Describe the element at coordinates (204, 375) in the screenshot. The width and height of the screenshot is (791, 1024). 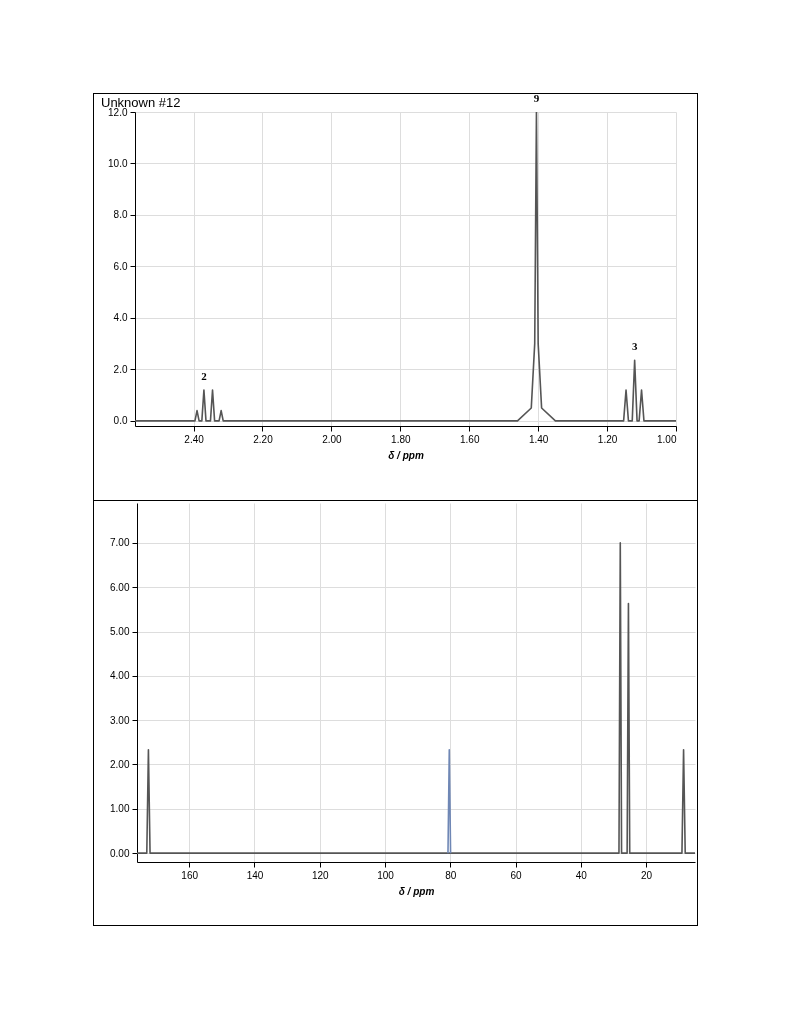
I see `annotation: 2` at that location.